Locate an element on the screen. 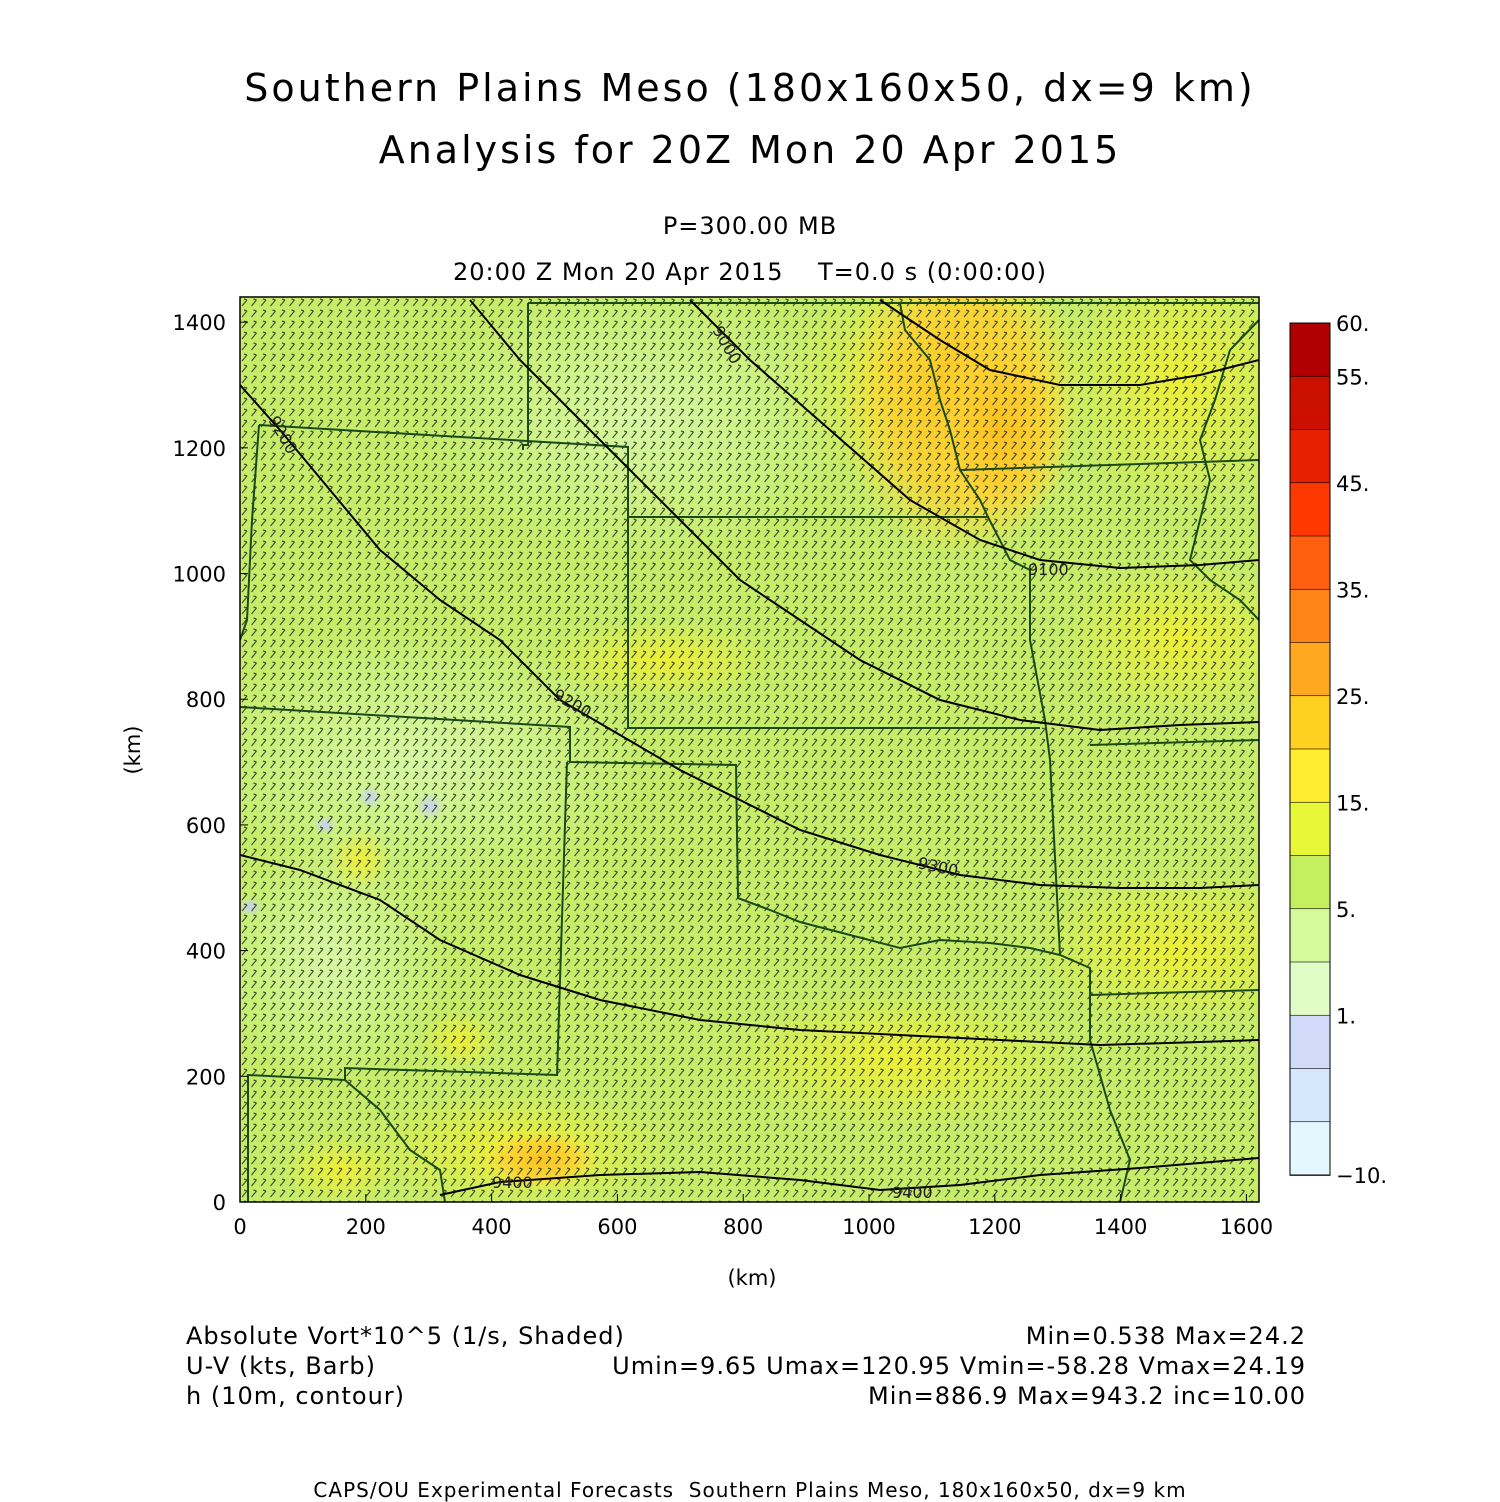 The width and height of the screenshot is (1500, 1502). x-tick-label: 0 is located at coordinates (239, 1227).